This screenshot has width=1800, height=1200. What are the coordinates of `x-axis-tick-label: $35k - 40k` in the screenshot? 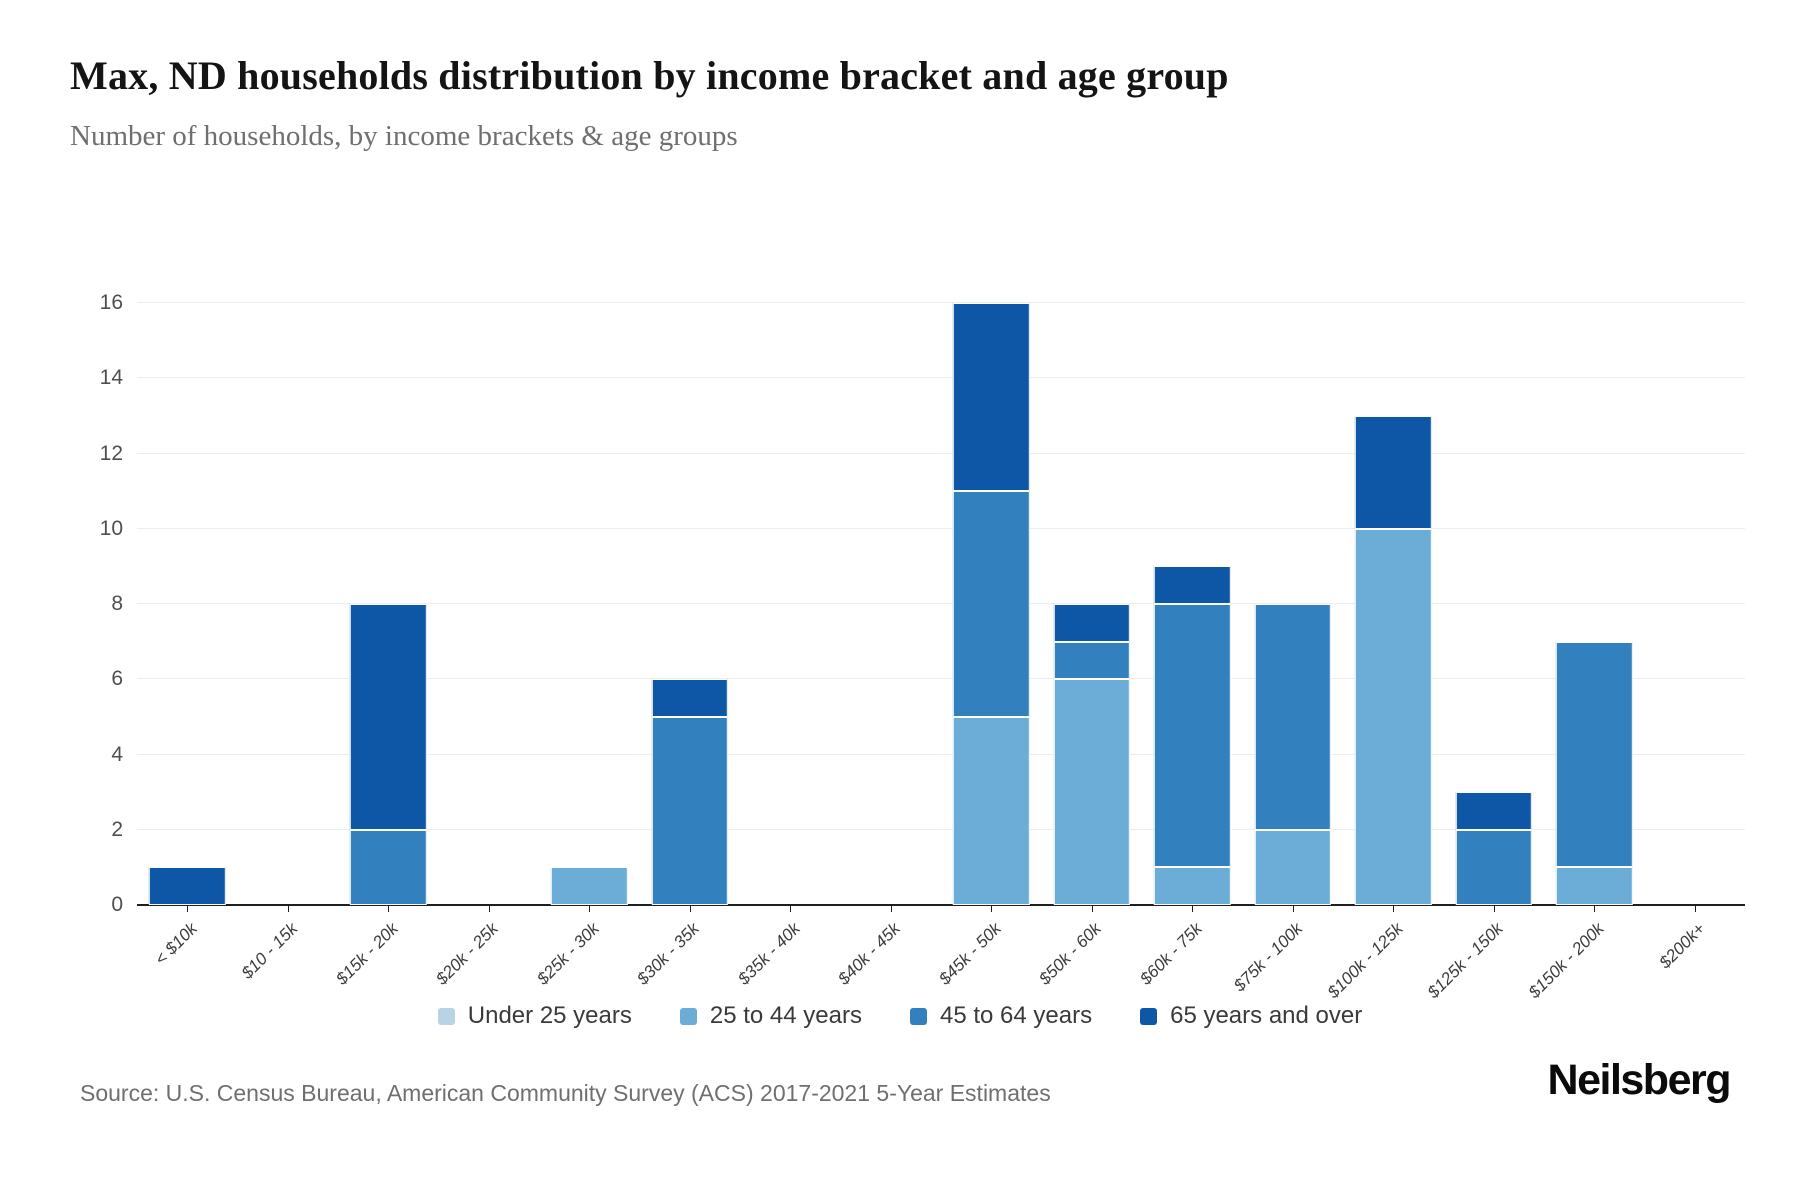 It's located at (769, 954).